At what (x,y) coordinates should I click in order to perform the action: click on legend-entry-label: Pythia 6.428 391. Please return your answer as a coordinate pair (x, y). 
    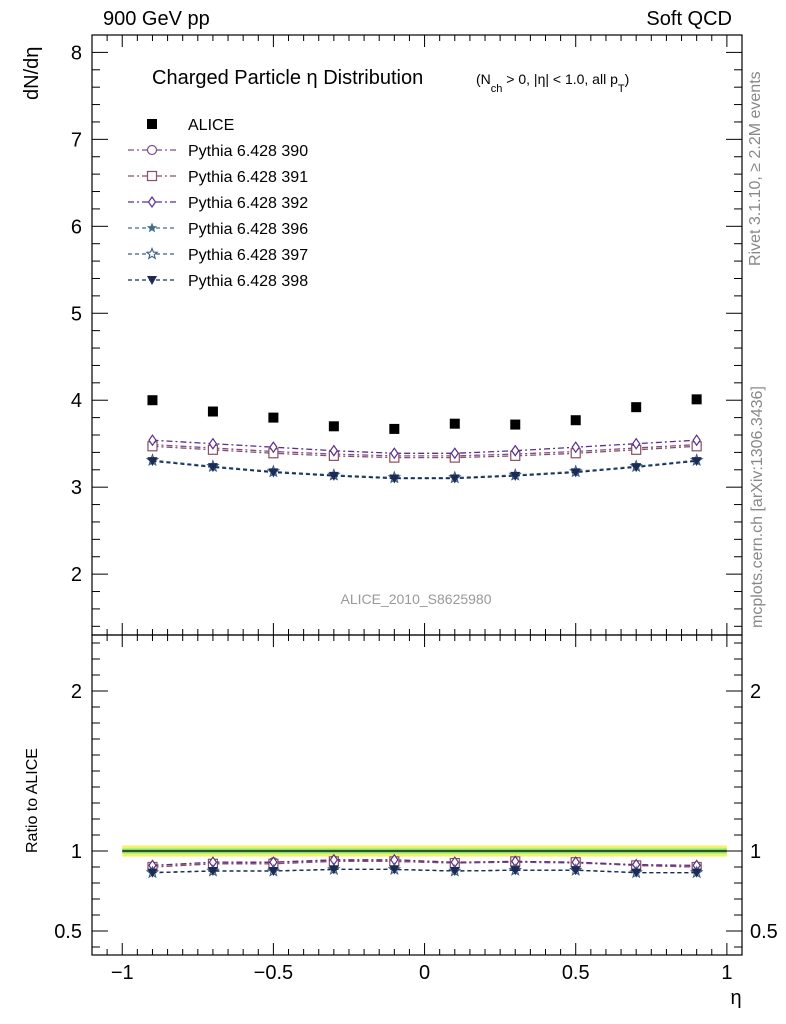
    Looking at the image, I should click on (248, 177).